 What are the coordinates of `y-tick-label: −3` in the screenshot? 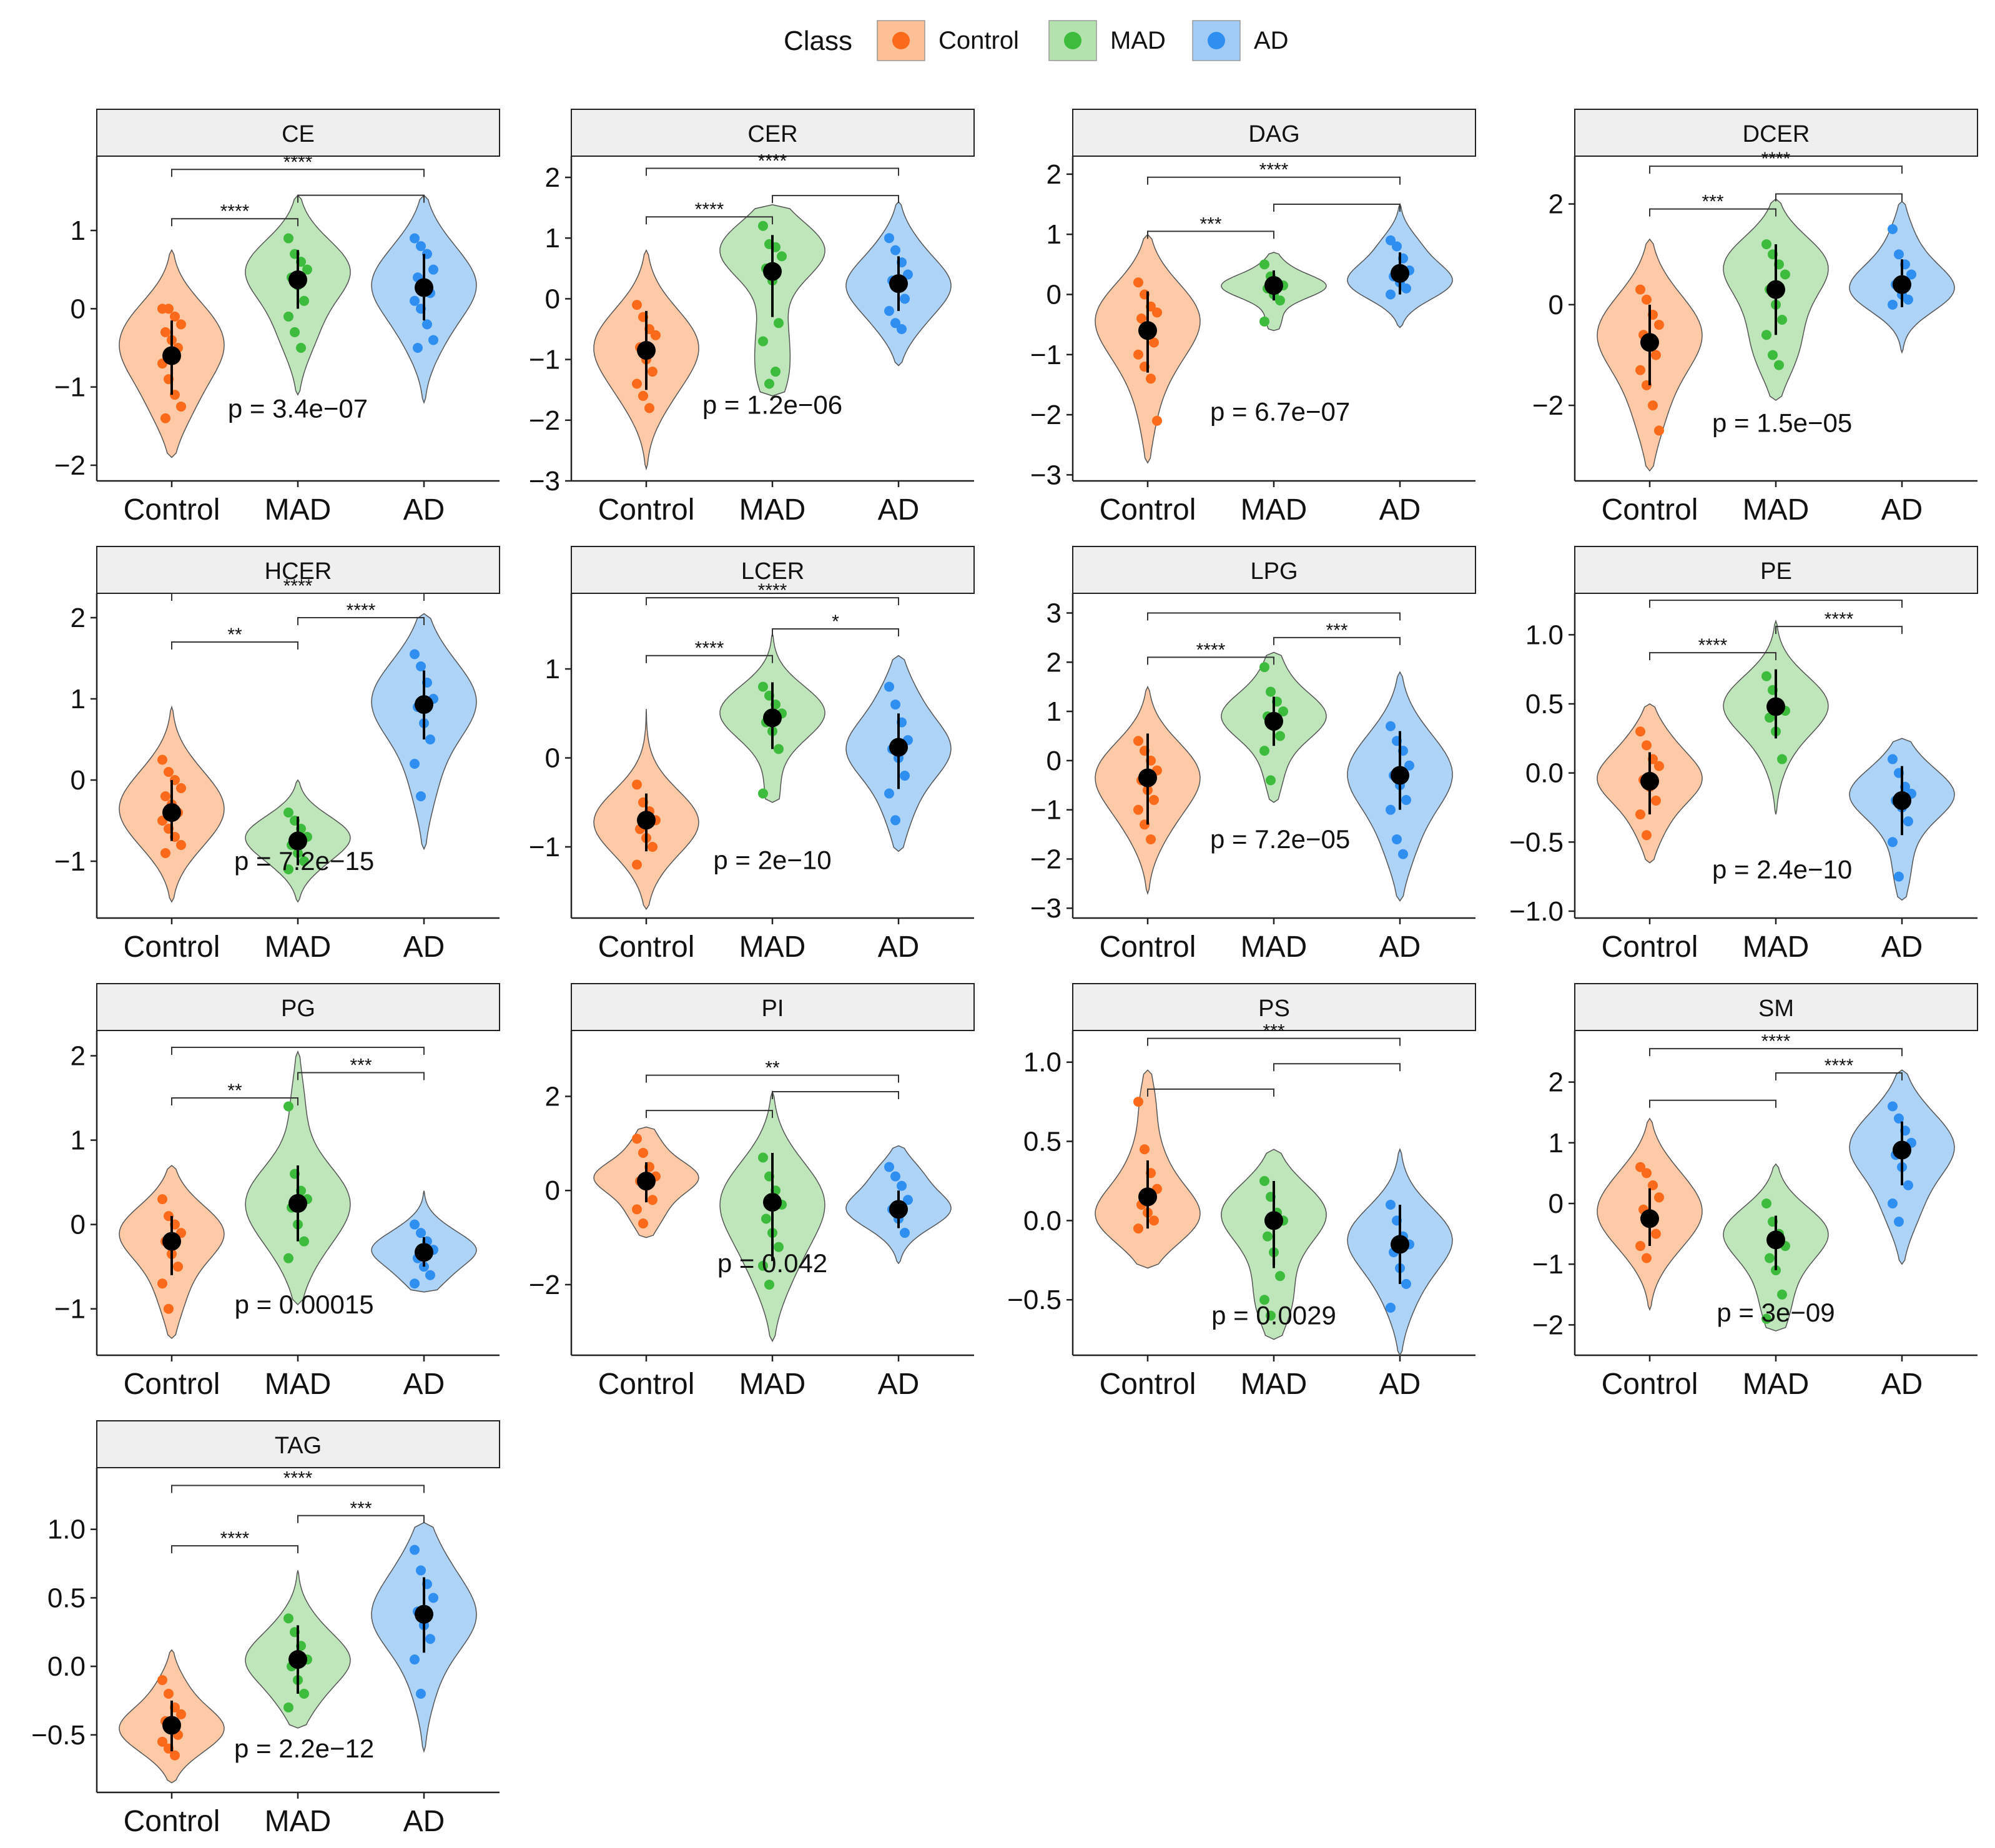 It's located at (1046, 475).